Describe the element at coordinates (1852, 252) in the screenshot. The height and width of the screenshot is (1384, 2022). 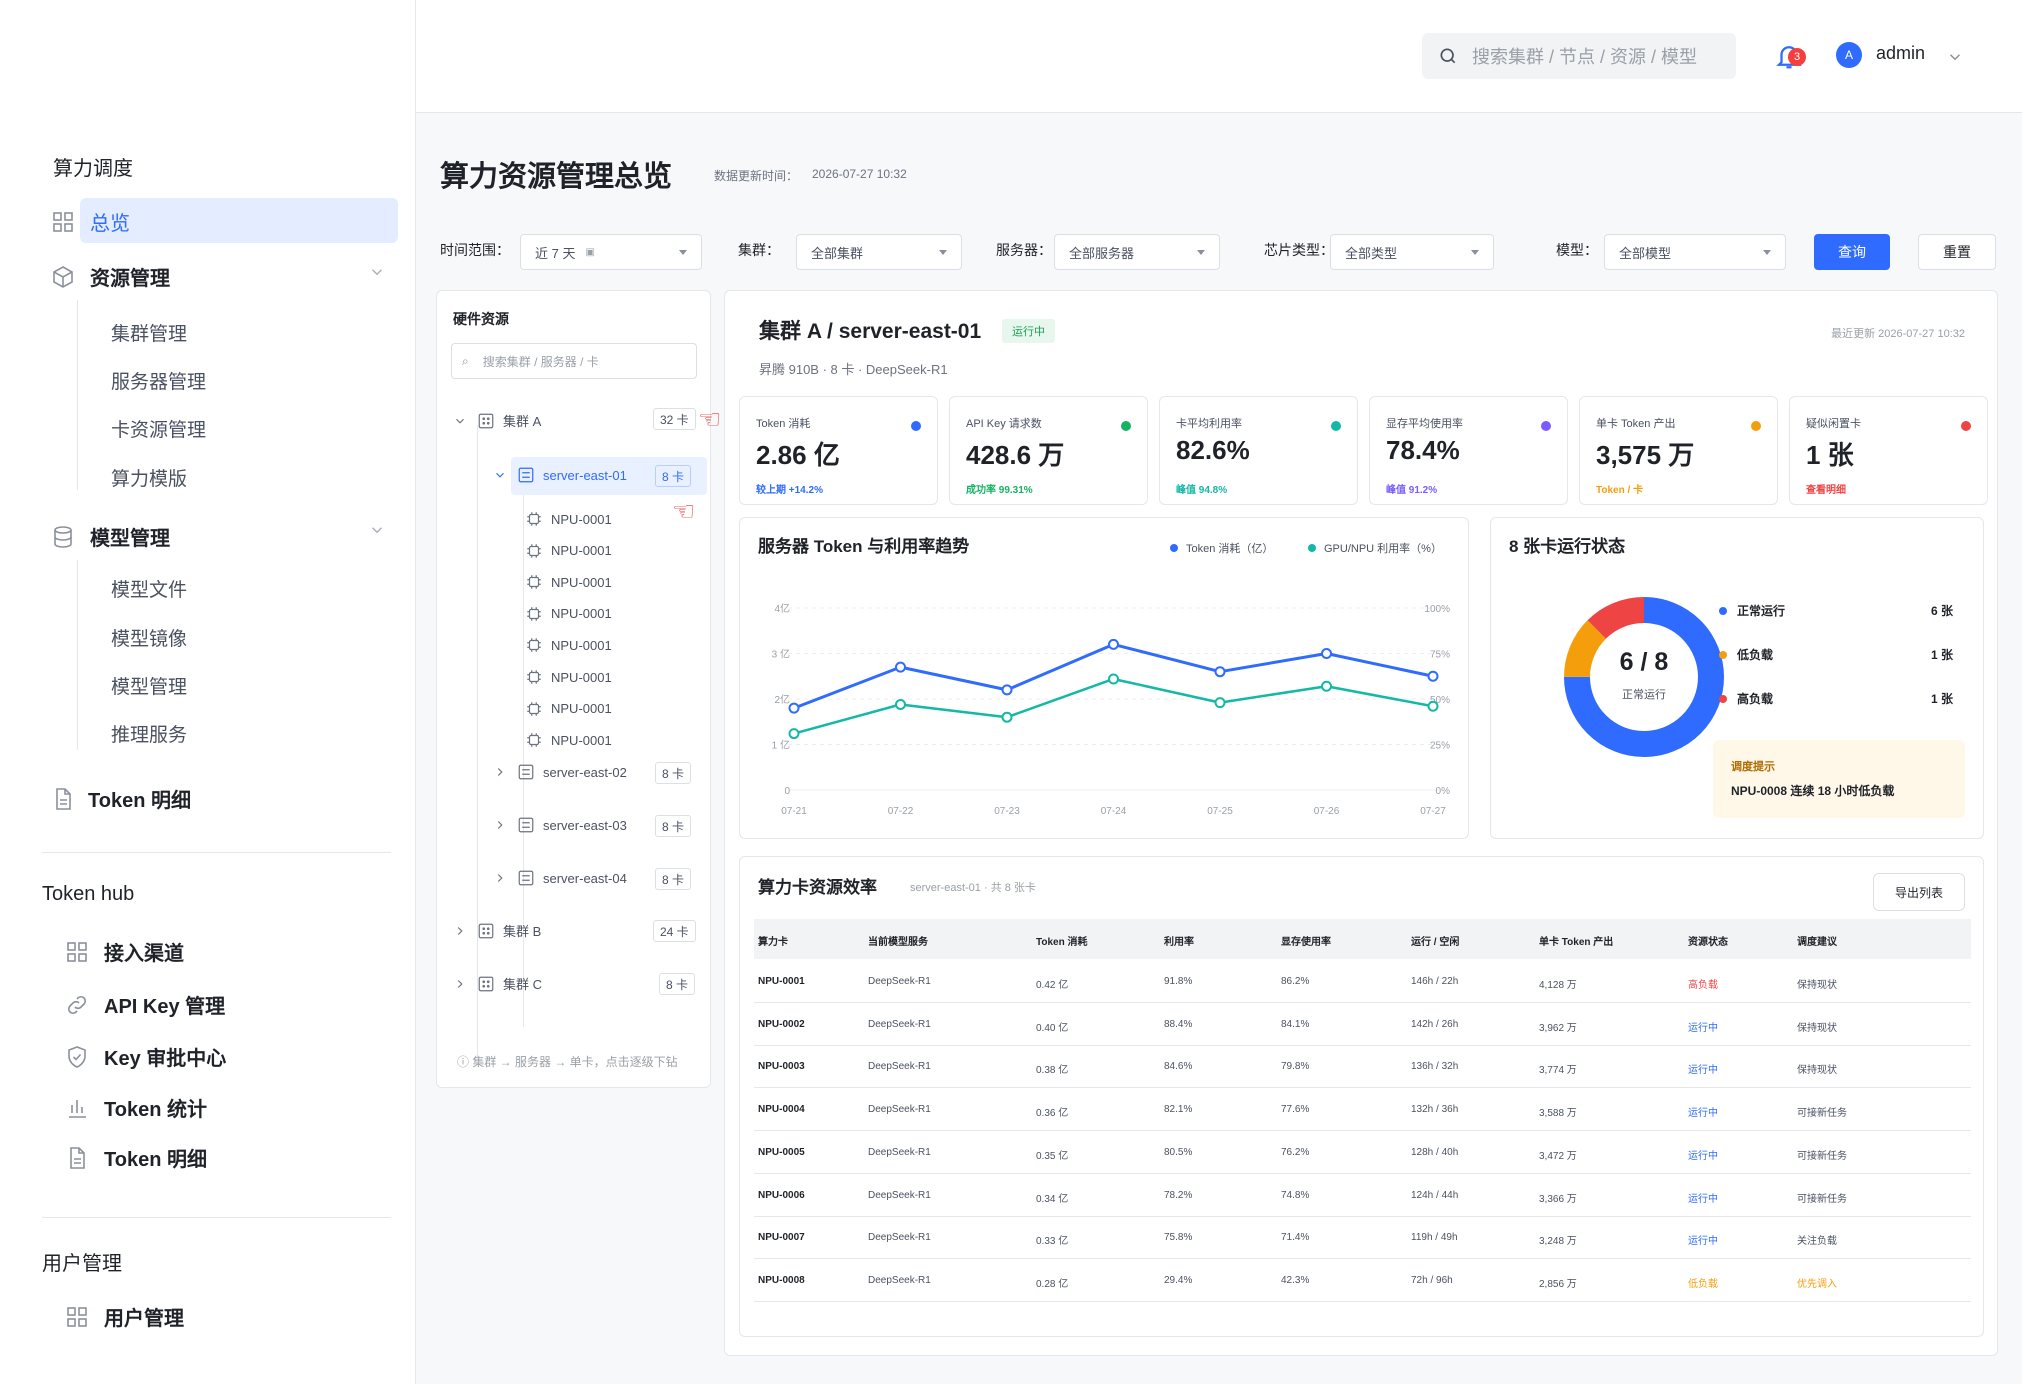
I see `query-button: 查询` at that location.